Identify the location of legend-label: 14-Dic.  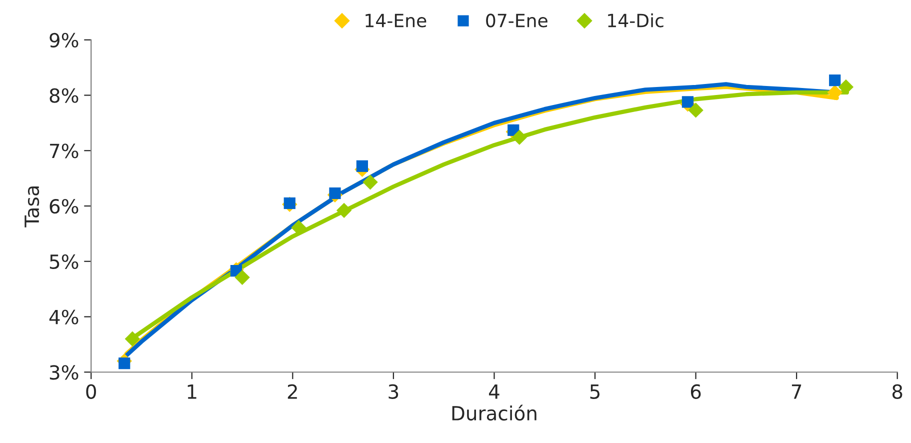
(636, 20).